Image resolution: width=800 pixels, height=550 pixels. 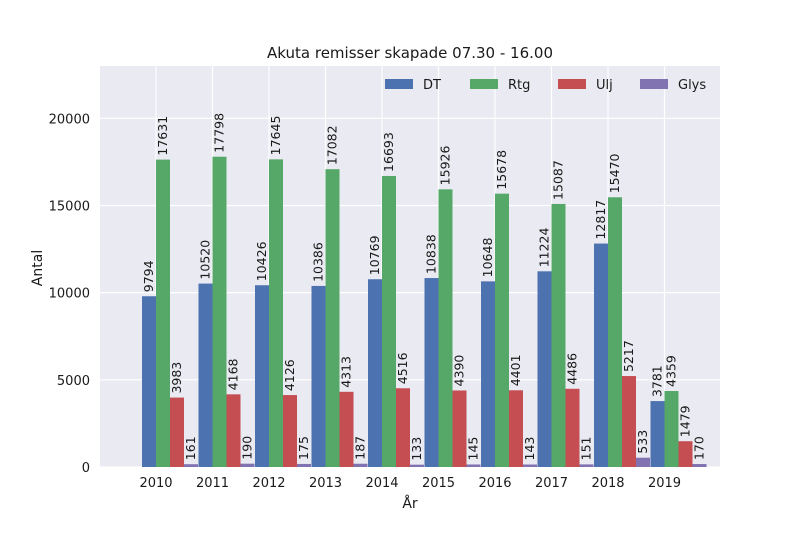 I want to click on y-tick-labels: 0 5000 10000 15000 20000, so click(x=69, y=294).